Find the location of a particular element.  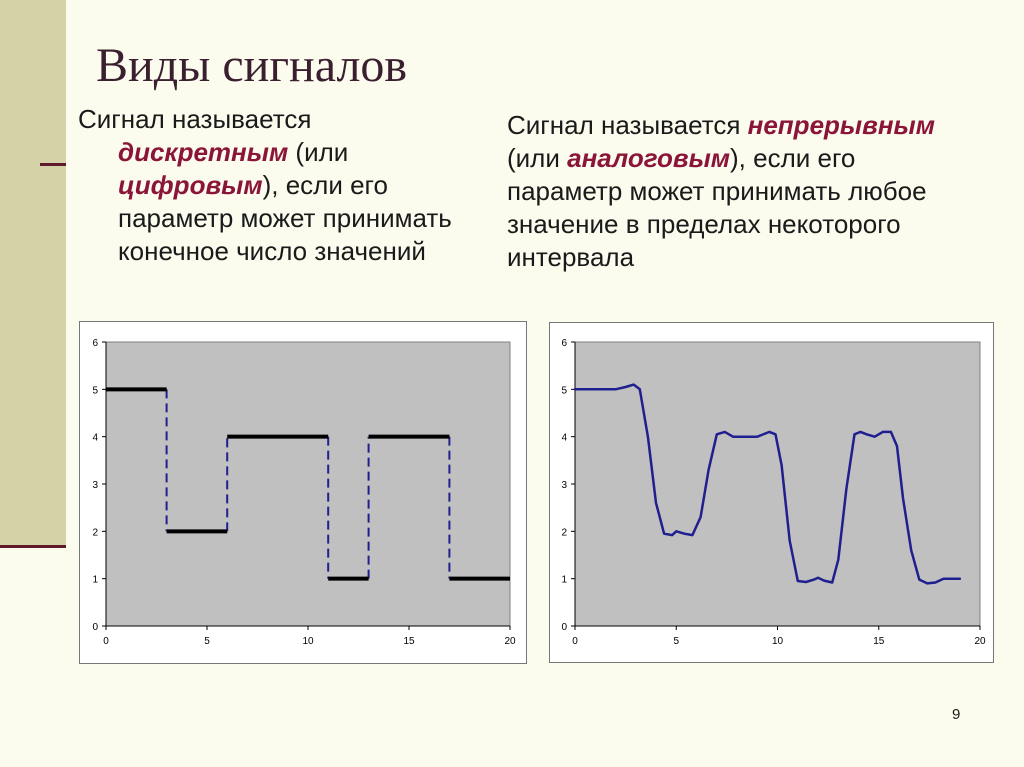

discrete-line-2-rest: (или is located at coordinates (318, 152).